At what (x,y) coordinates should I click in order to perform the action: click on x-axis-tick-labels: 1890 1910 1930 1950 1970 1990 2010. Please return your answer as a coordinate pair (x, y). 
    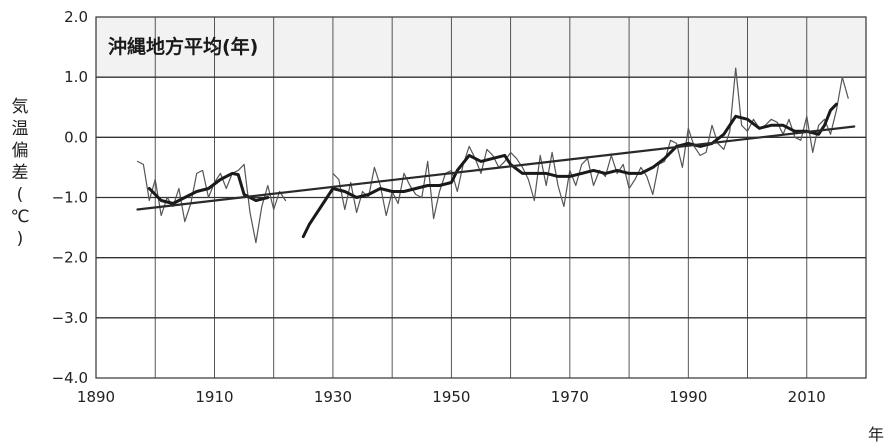
    Looking at the image, I should click on (451, 397).